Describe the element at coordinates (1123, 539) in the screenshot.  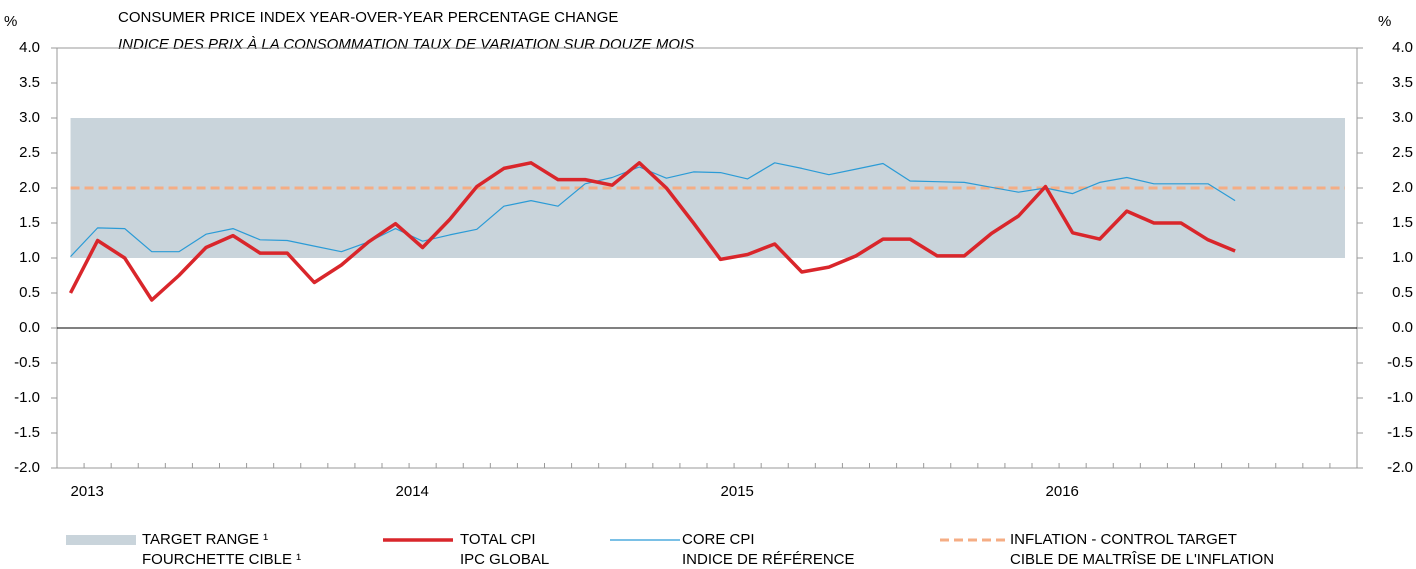
I see `legend-label: INFLATION - CONTROL TARGET` at that location.